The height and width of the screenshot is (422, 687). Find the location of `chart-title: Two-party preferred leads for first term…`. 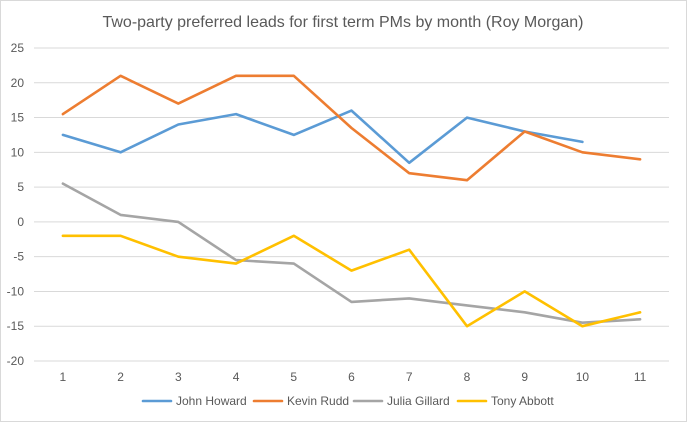

chart-title: Two-party preferred leads for first term… is located at coordinates (342, 22).